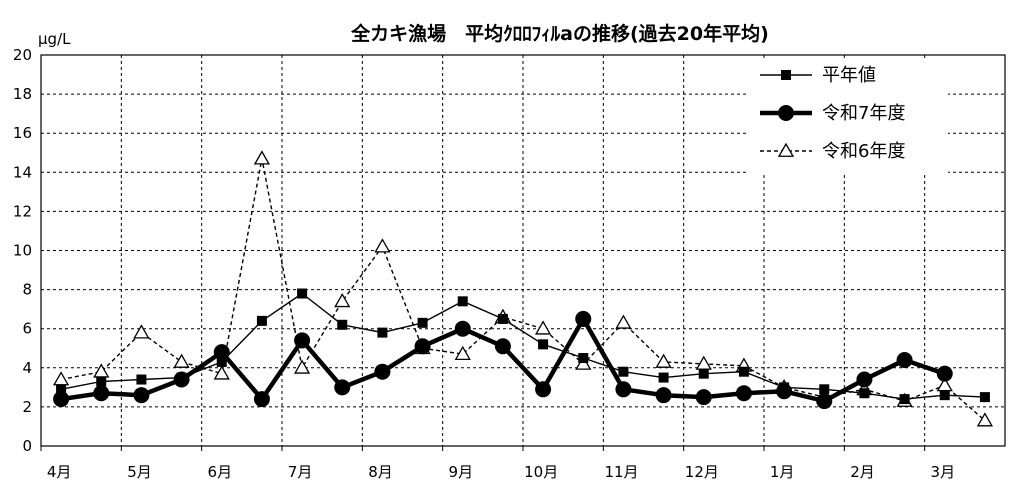  I want to click on y-tick-label: 16, so click(22, 133).